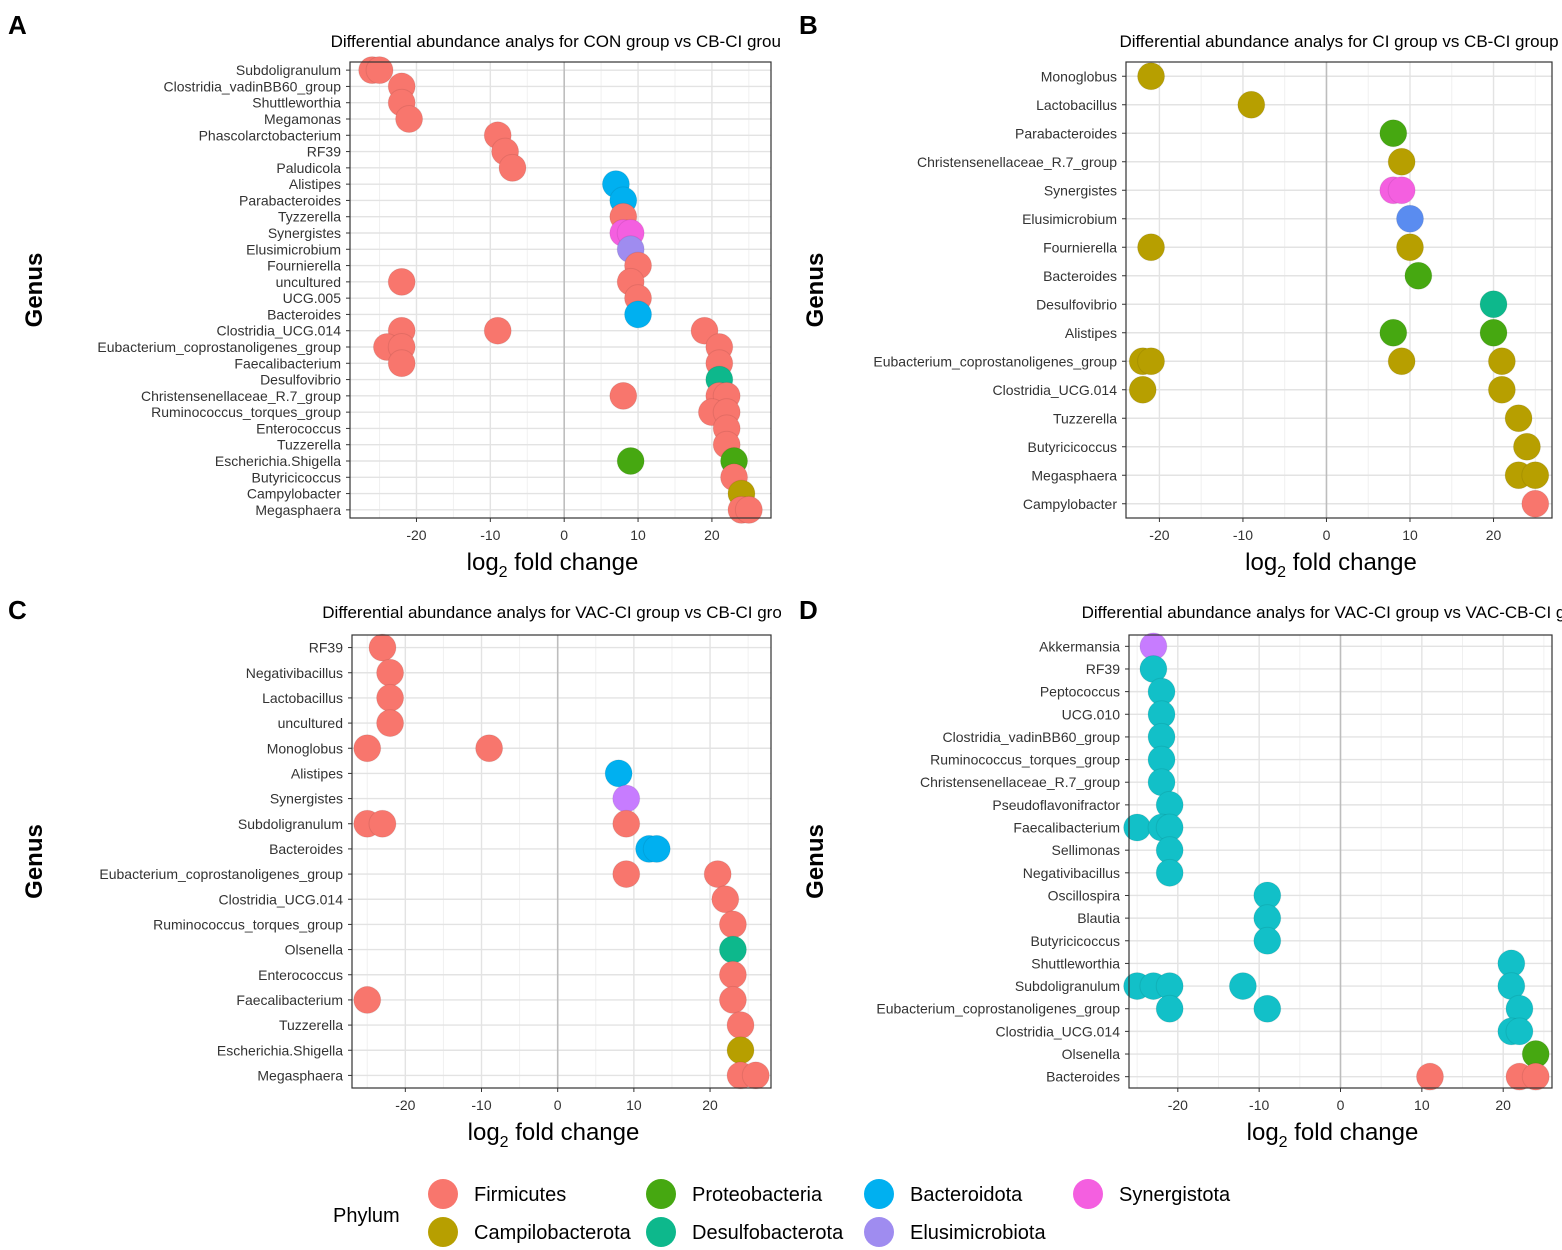  Describe the element at coordinates (17, 610) in the screenshot. I see `panel-letter: C` at that location.